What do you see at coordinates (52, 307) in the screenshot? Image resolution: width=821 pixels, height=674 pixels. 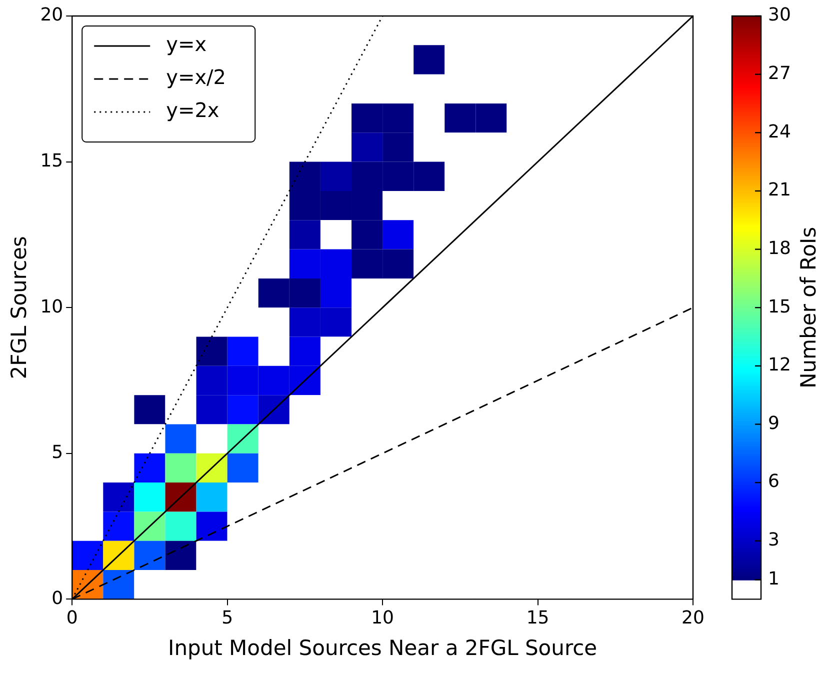 I see `y-tick-label: 10` at bounding box center [52, 307].